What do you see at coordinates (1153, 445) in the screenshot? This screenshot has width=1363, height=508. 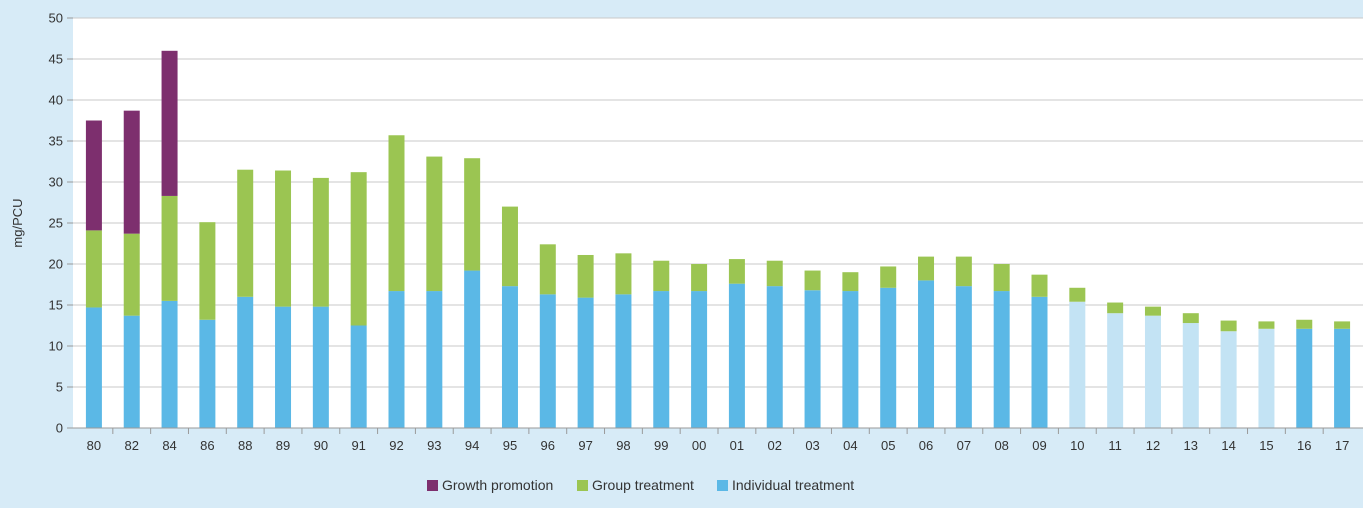 I see `x-tick-label: 12` at bounding box center [1153, 445].